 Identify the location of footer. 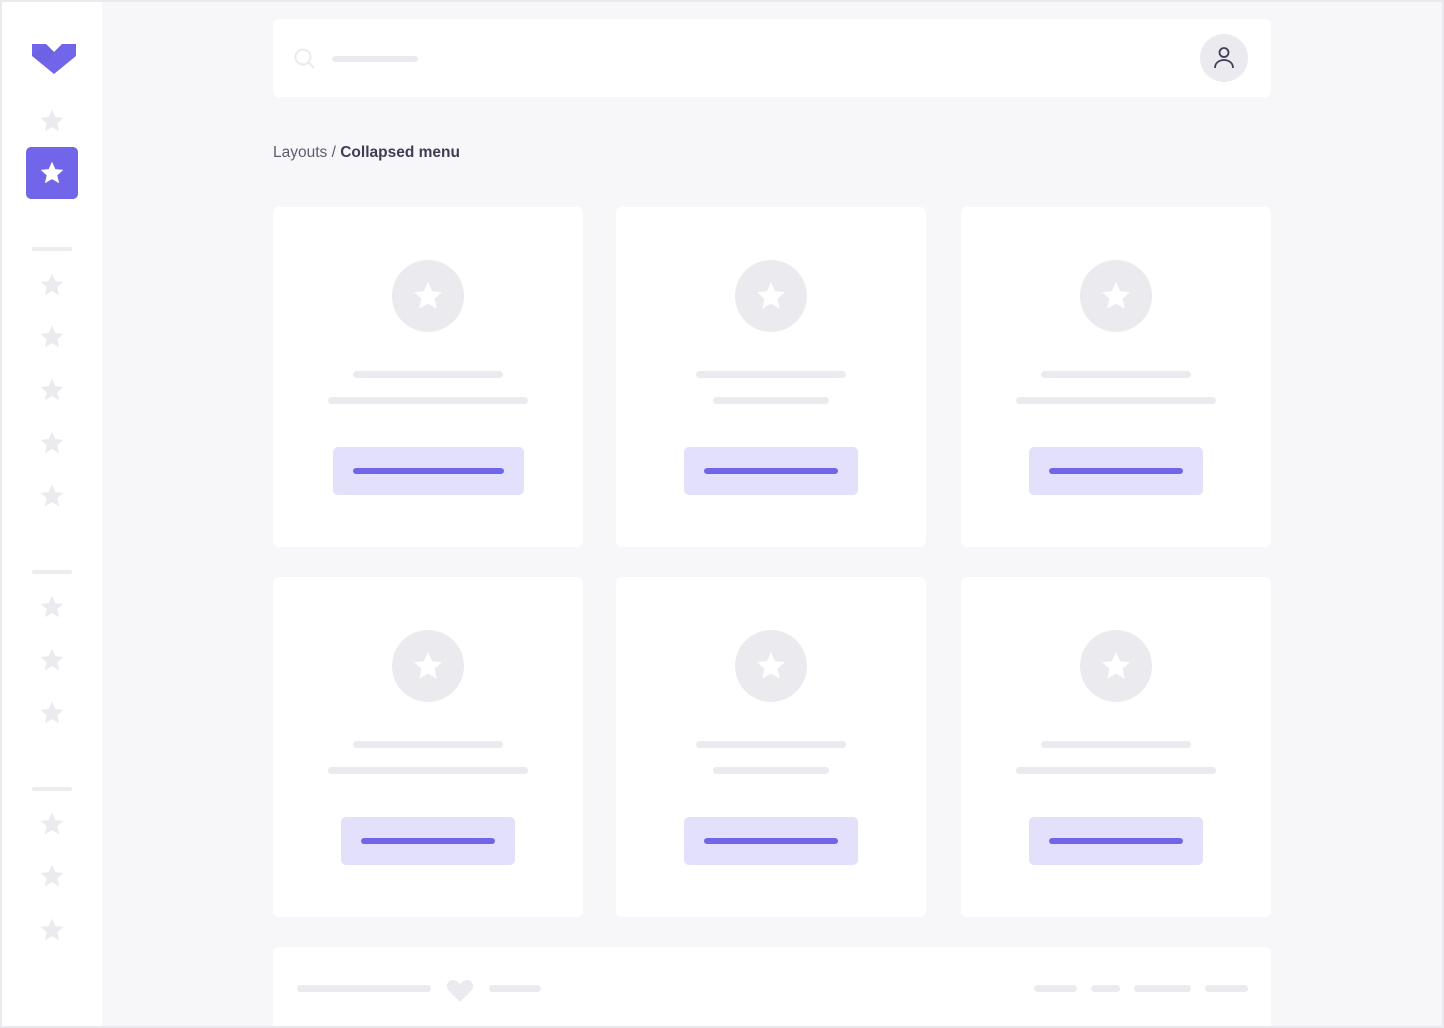
(772, 986).